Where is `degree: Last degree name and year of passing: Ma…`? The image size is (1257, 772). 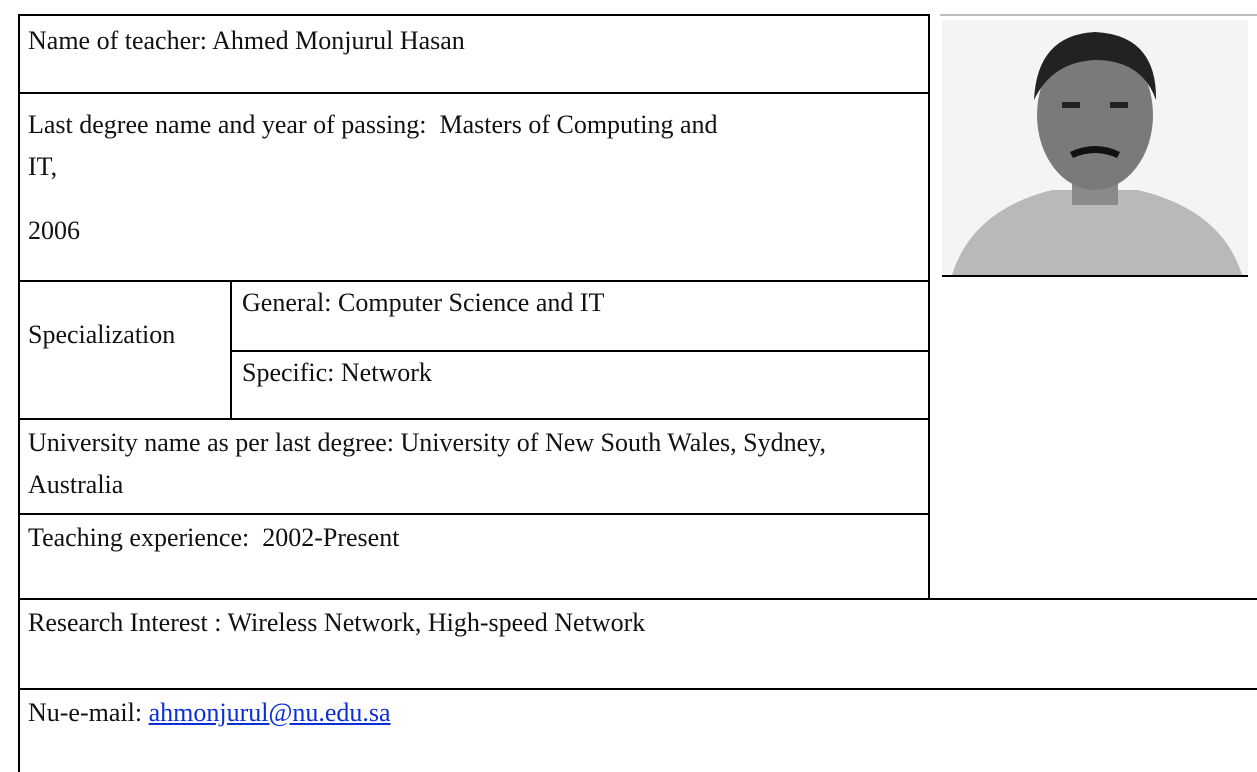 degree: Last degree name and year of passing: Ma… is located at coordinates (376, 145).